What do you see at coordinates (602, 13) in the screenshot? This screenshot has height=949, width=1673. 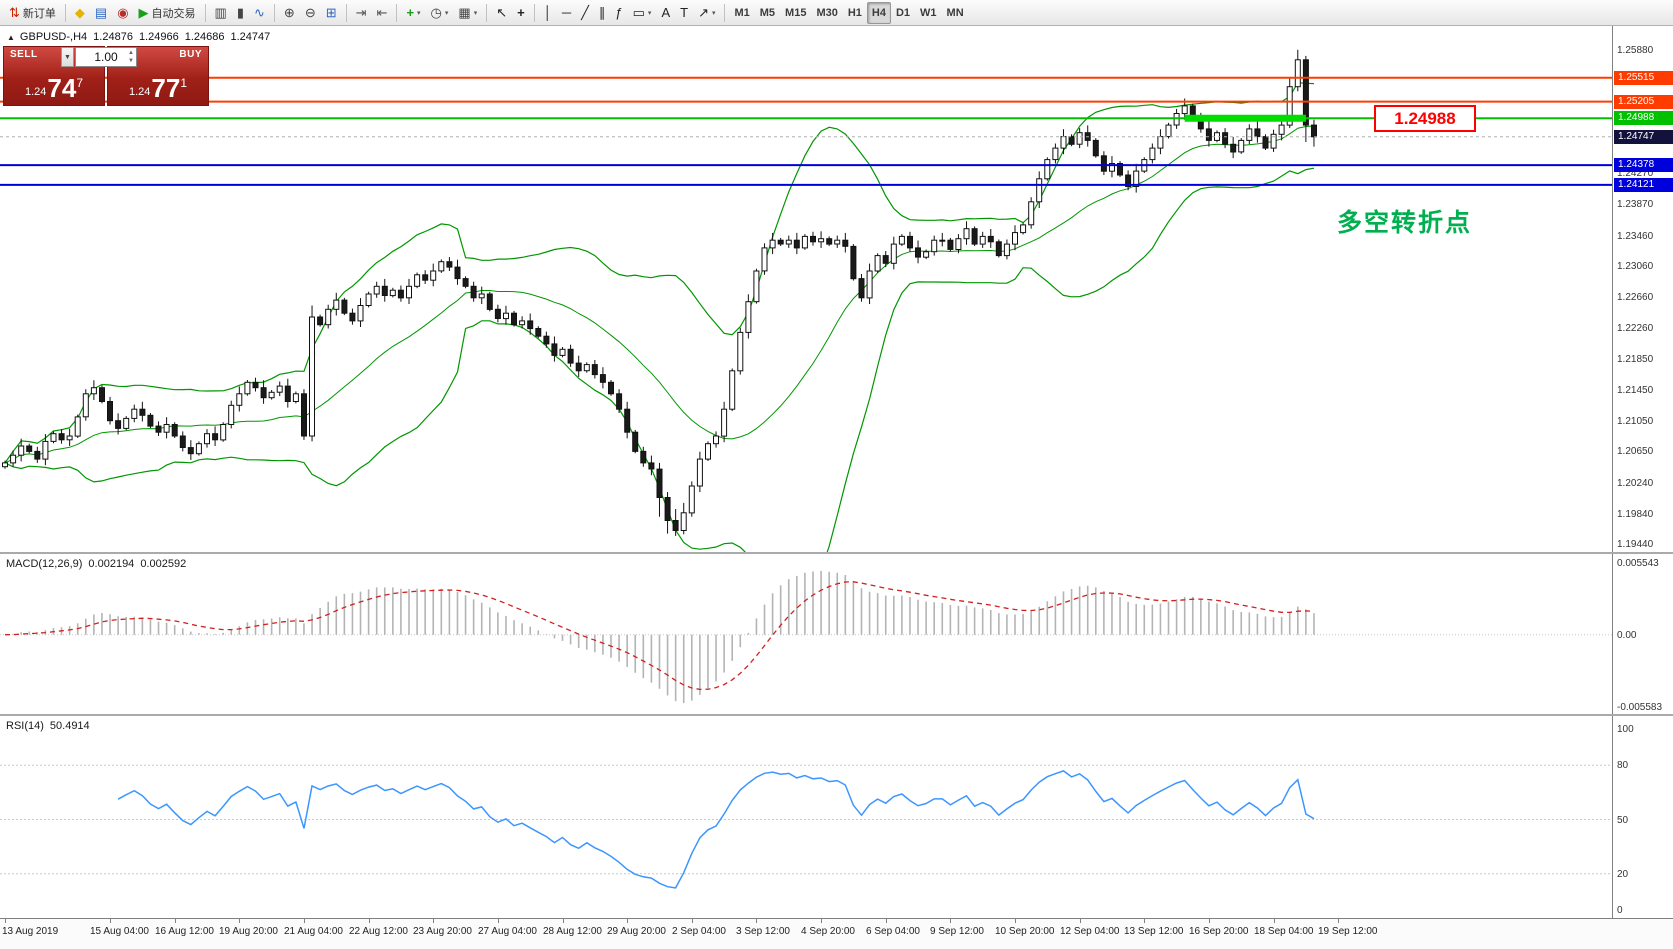 I see `channel-button: ∥` at bounding box center [602, 13].